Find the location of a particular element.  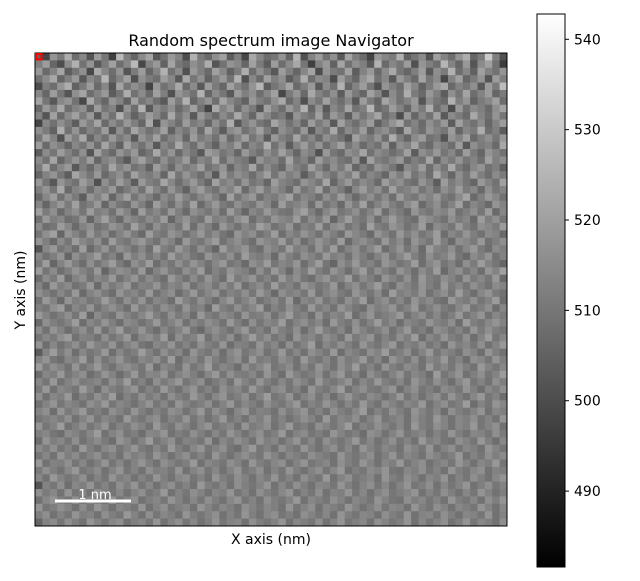

chart-title: Random spectrum image Navigator is located at coordinates (271, 40).